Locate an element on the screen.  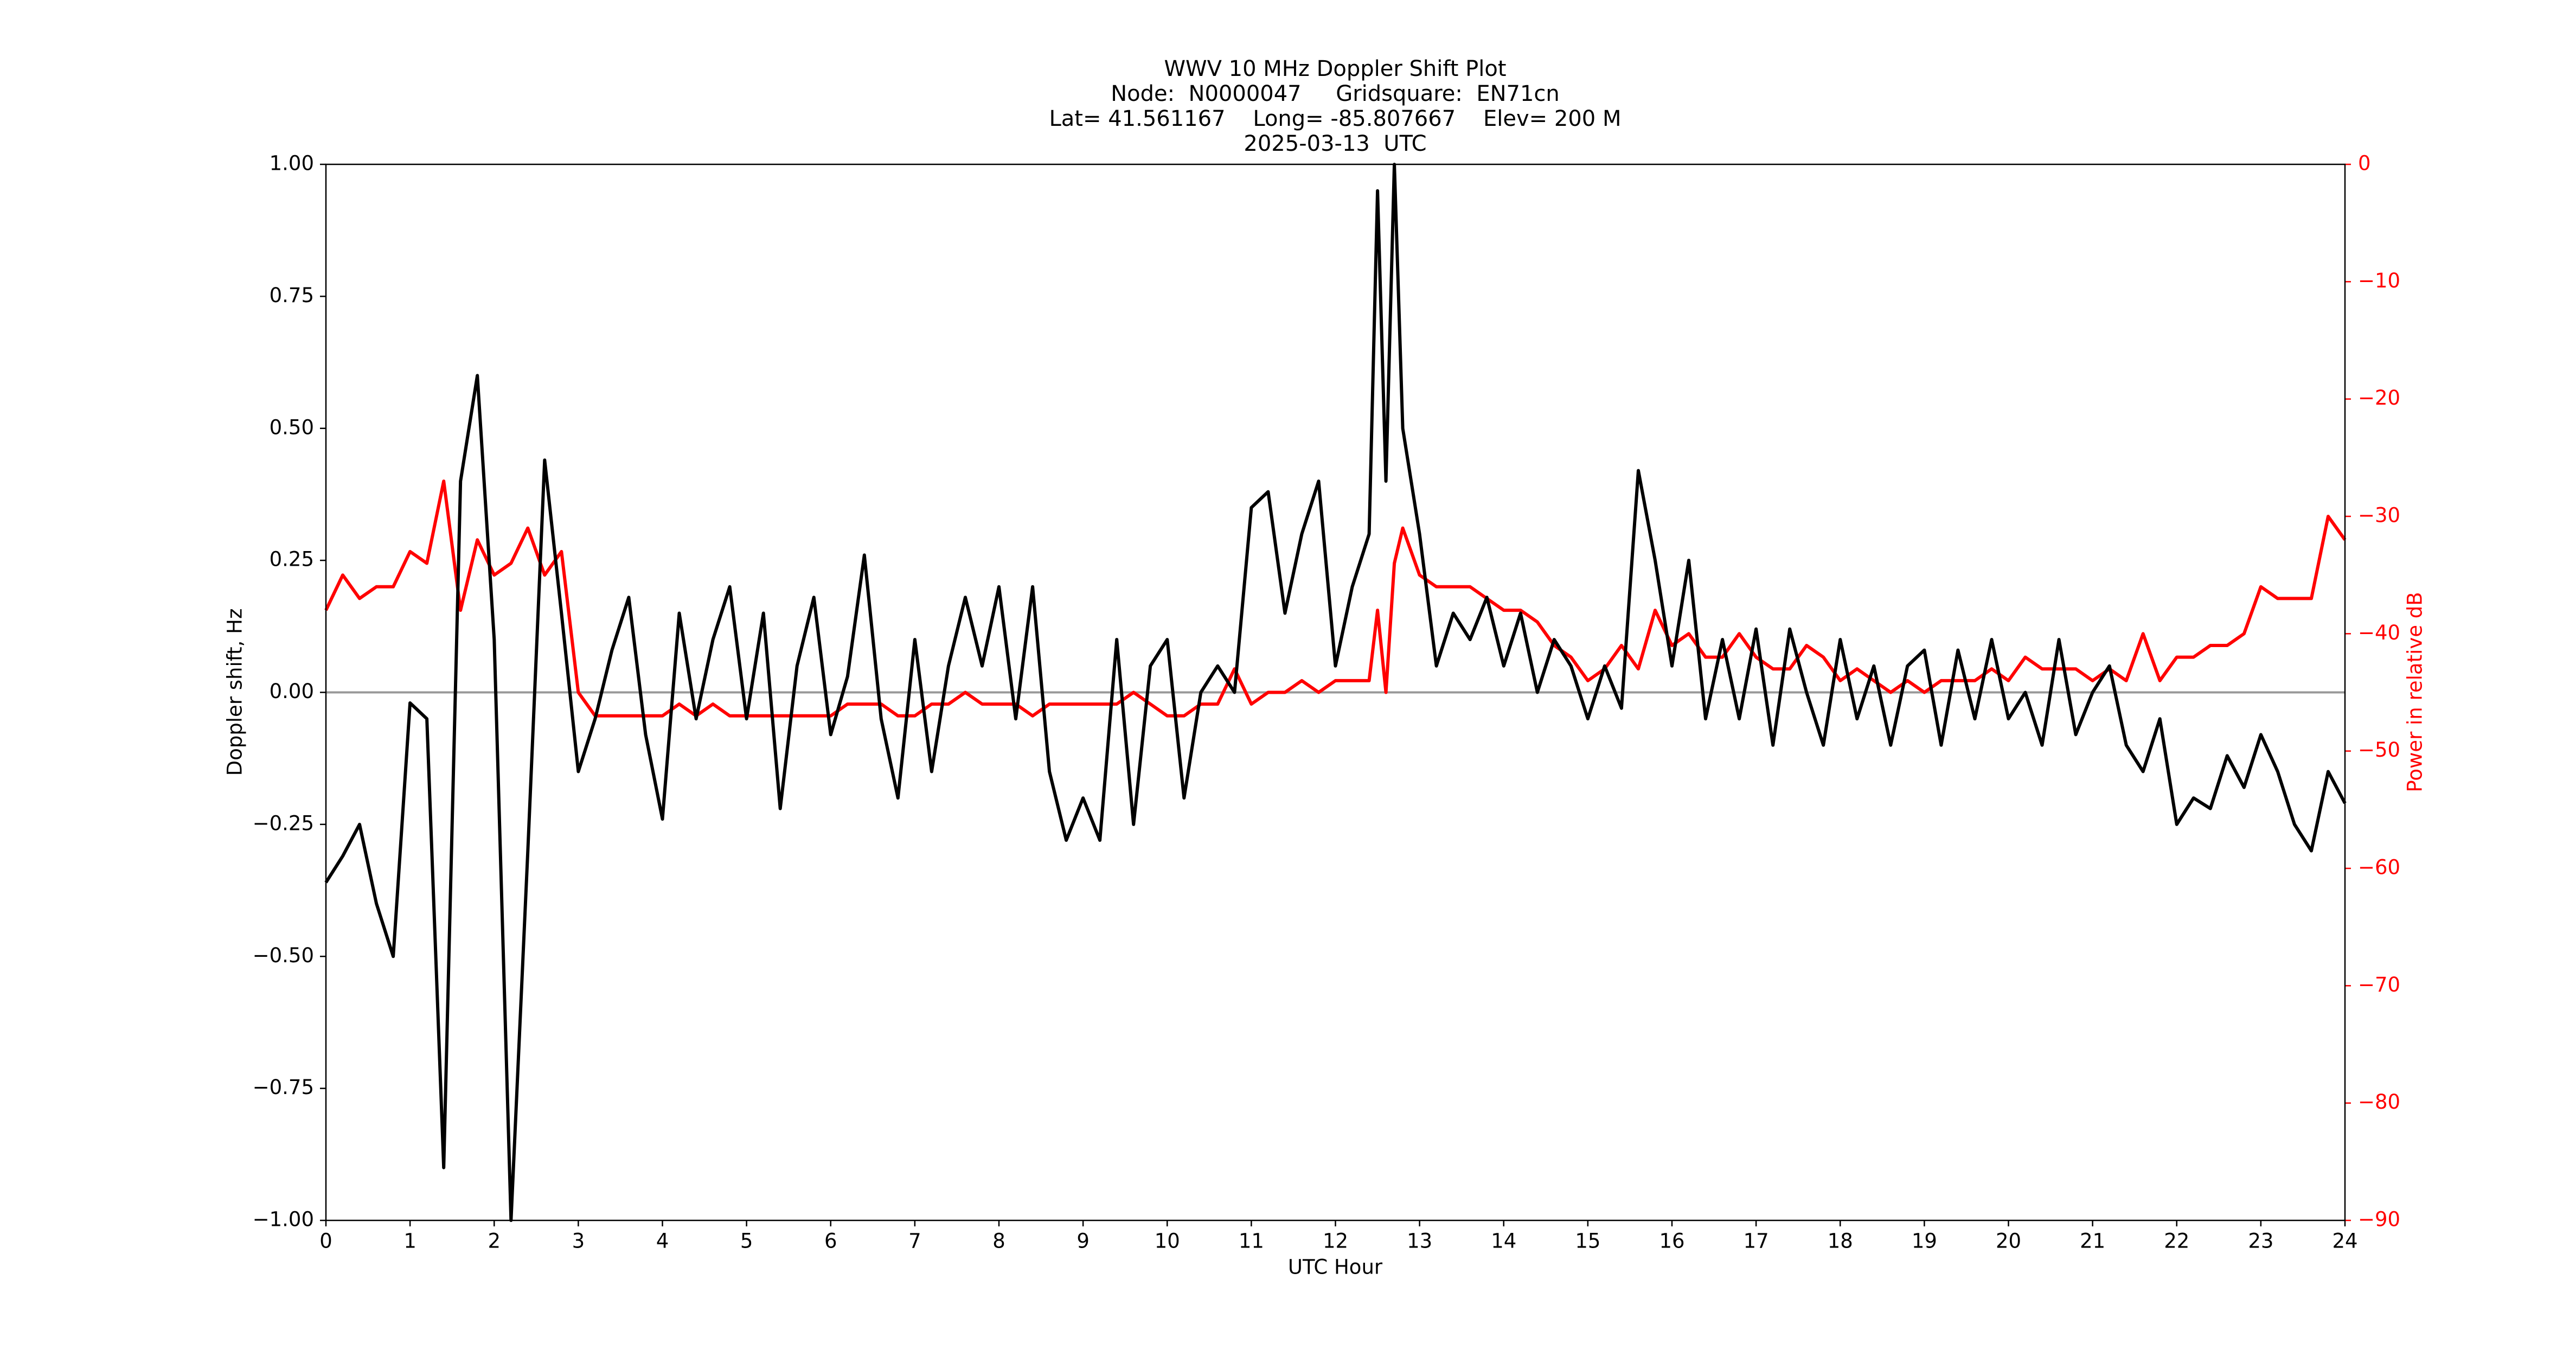
y2-tick-label: −80 is located at coordinates (2379, 1102).